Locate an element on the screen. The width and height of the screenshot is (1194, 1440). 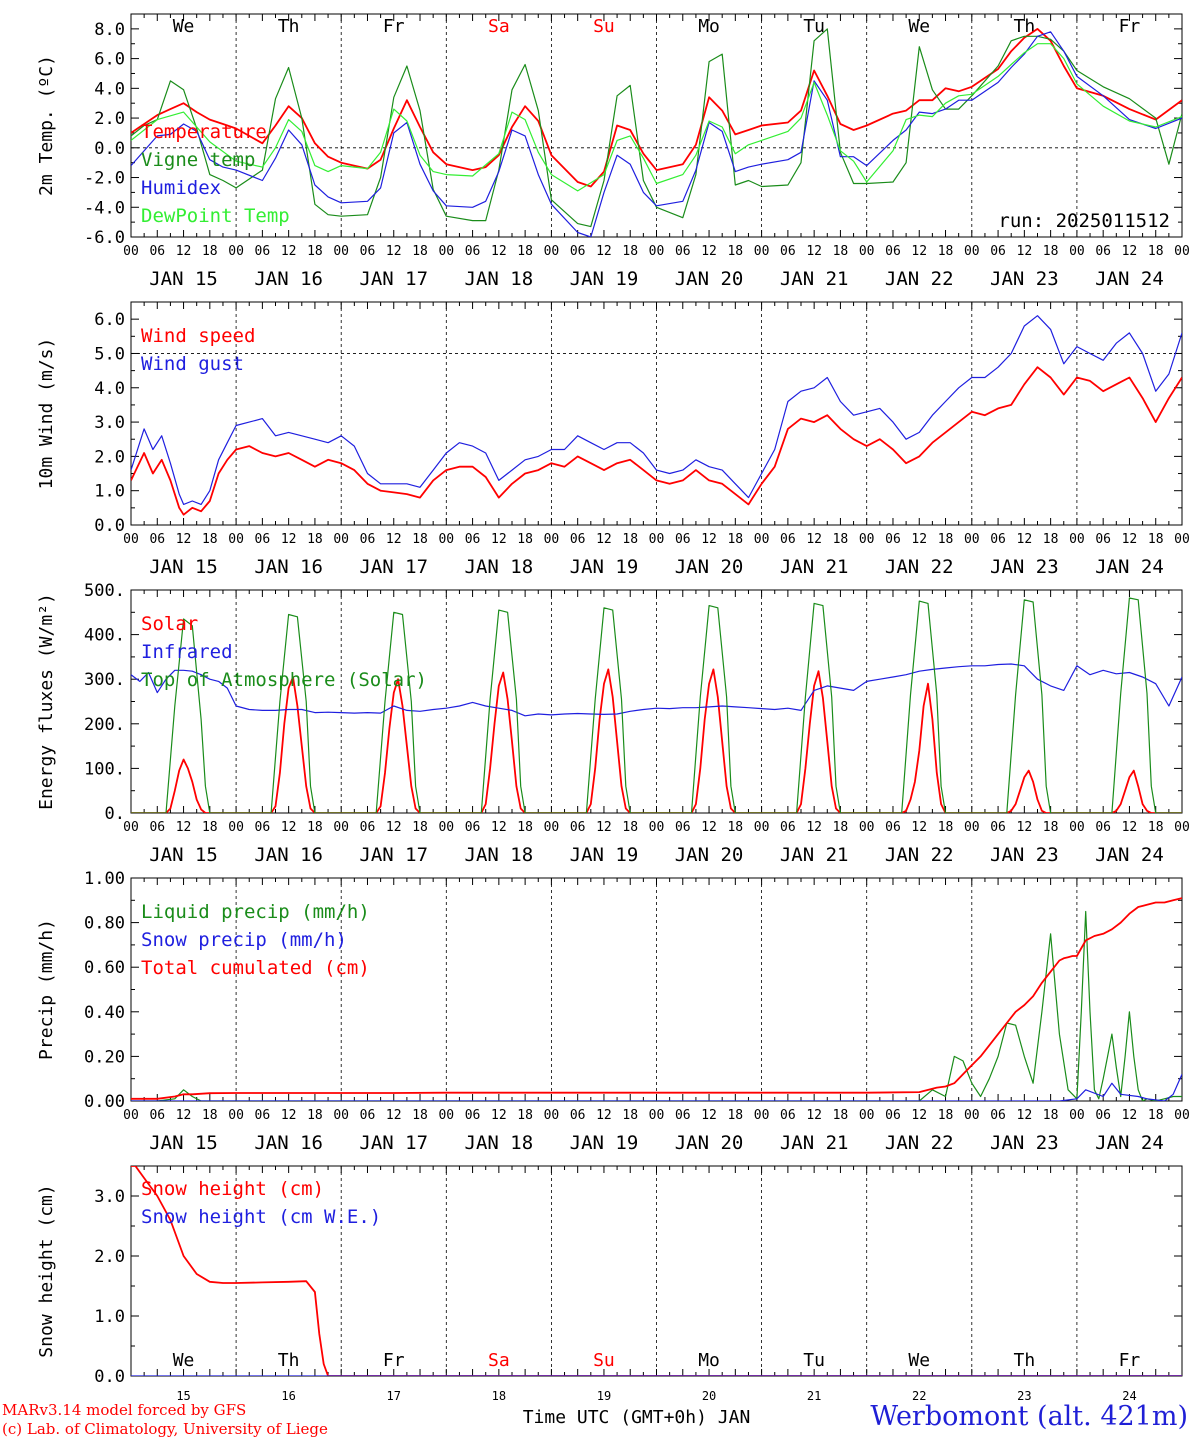
legend-entry: Humidex is located at coordinates (181, 188).